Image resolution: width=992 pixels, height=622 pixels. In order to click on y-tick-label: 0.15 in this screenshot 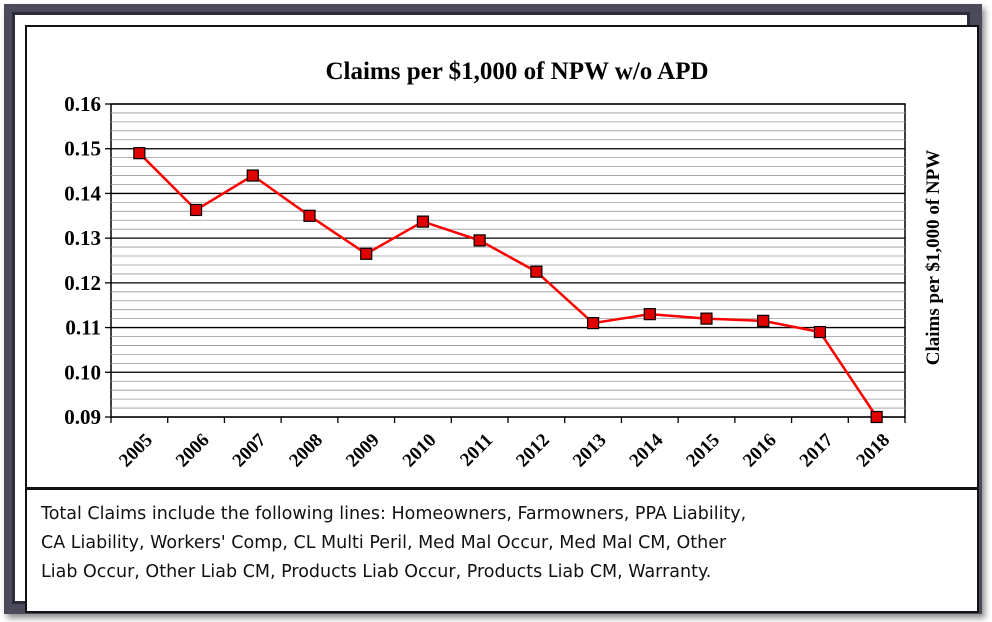, I will do `click(82, 149)`.